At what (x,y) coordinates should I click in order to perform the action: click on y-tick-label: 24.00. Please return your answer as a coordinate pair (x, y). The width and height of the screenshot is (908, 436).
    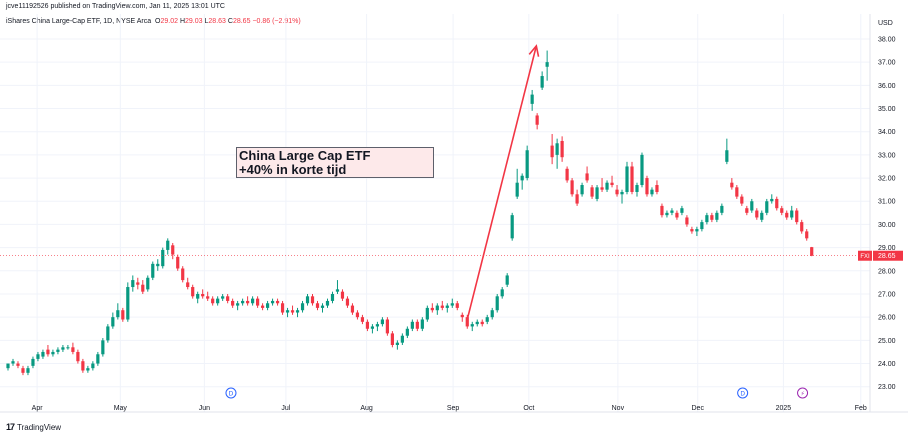
    Looking at the image, I should click on (887, 364).